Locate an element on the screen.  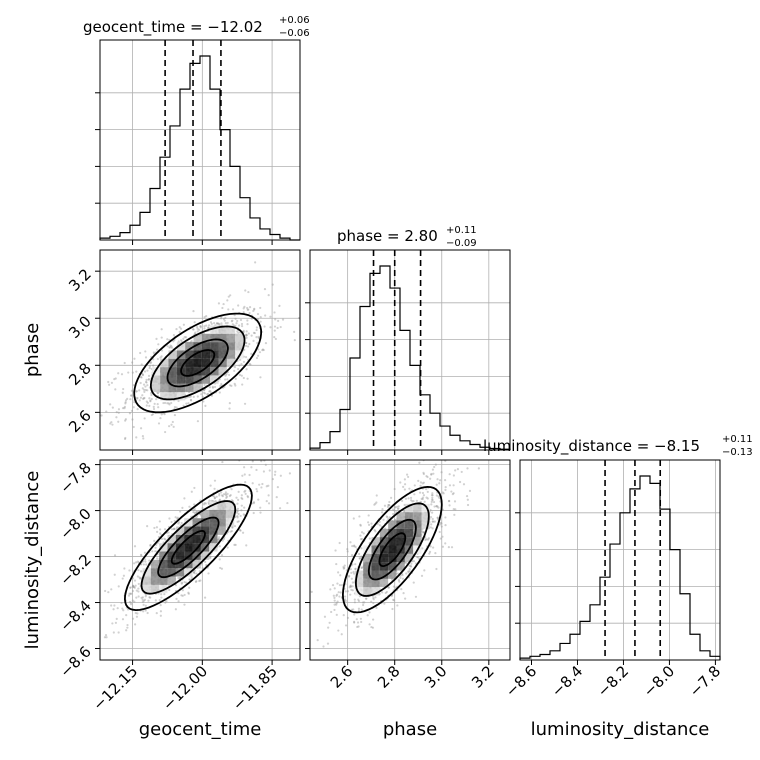
x-tick-label-luminosity-distance: −8.6 is located at coordinates (521, 681).